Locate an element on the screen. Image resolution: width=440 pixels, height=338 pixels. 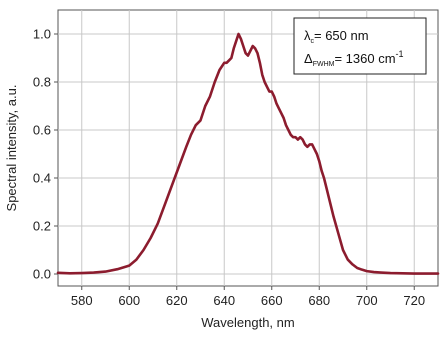
y-axis-label: Spectral intensity, a.u. is located at coordinates (11, 148).